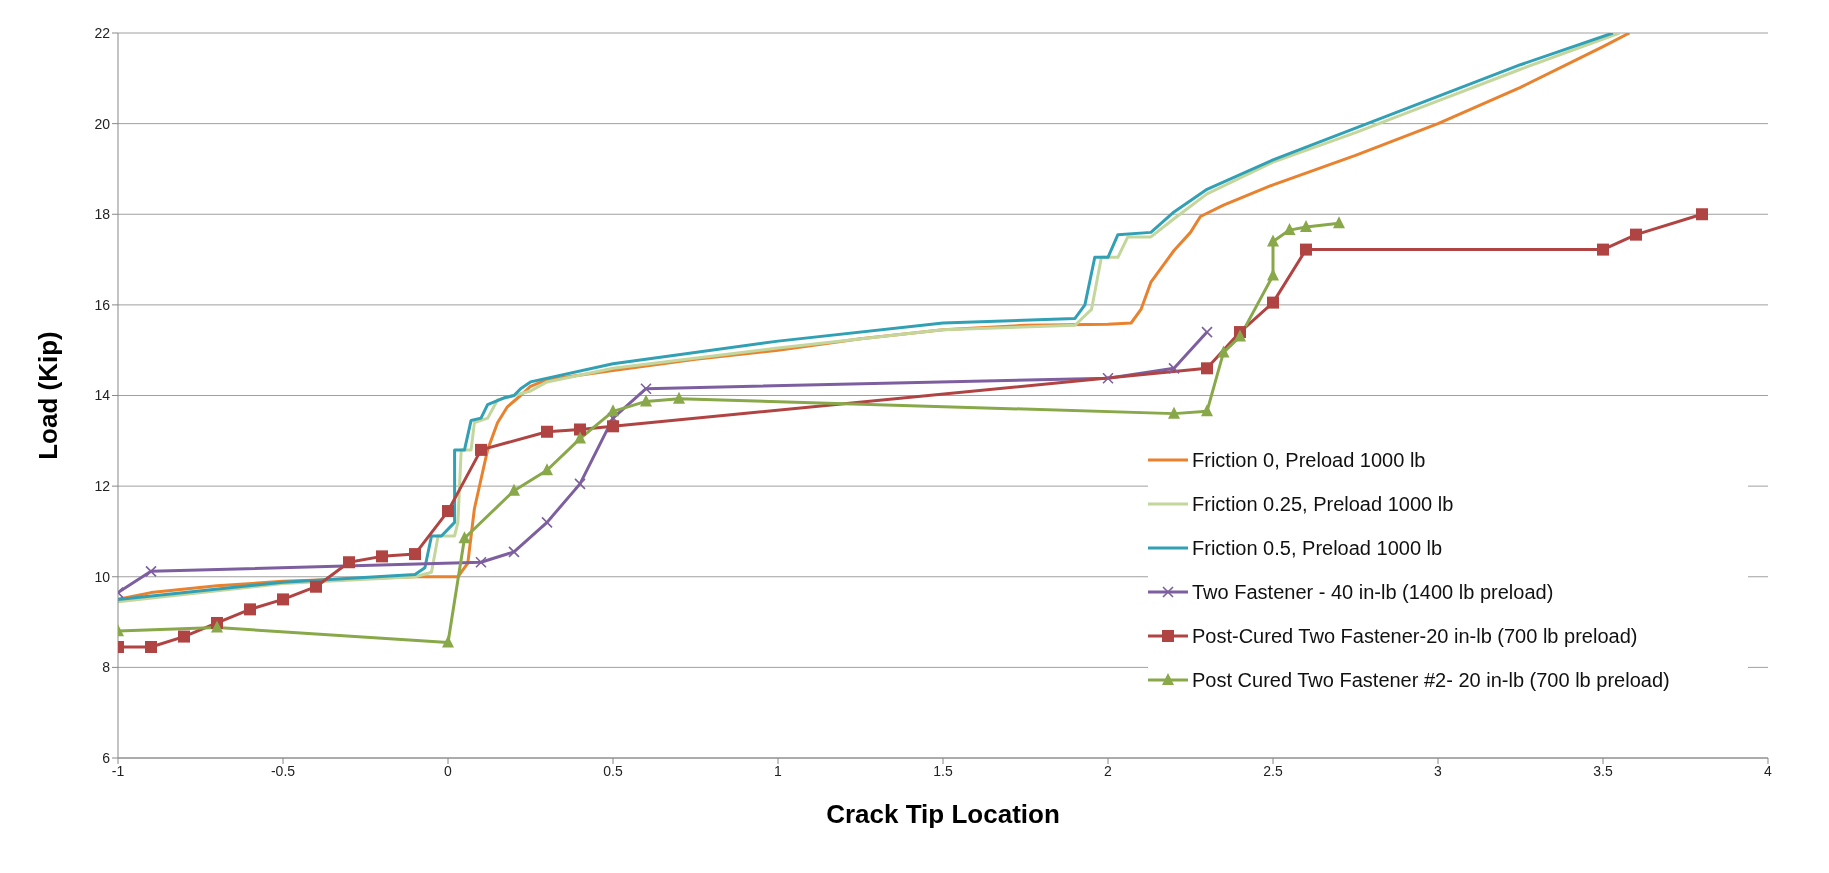 Image resolution: width=1829 pixels, height=873 pixels. Describe the element at coordinates (1438, 770) in the screenshot. I see `x-tick-label: 3` at that location.